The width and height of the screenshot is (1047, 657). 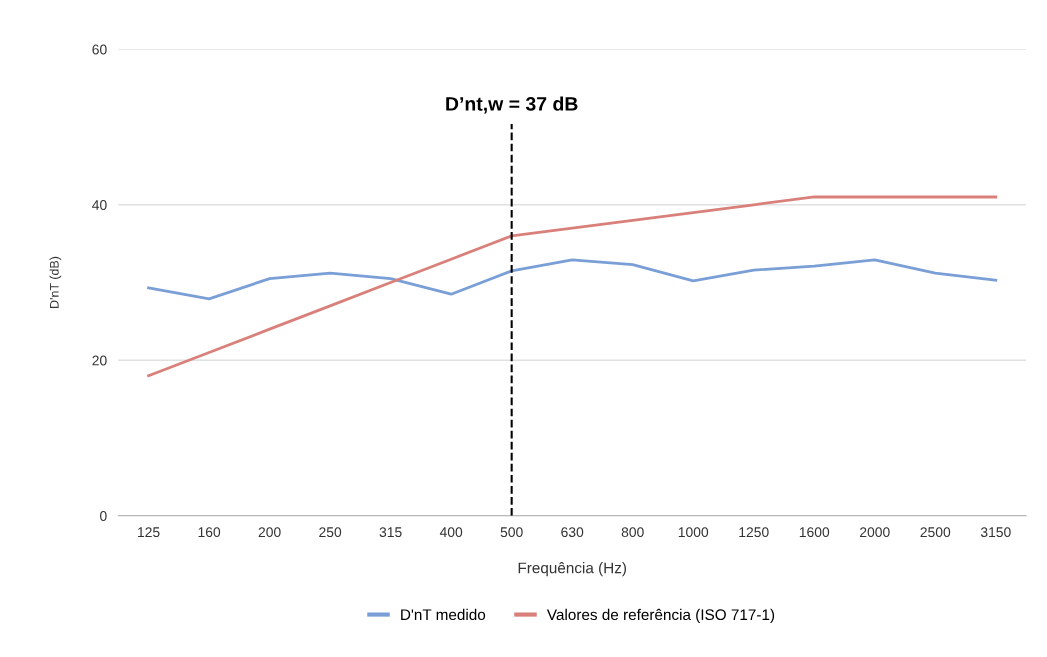 What do you see at coordinates (451, 532) in the screenshot?
I see `x-tick-label: 400` at bounding box center [451, 532].